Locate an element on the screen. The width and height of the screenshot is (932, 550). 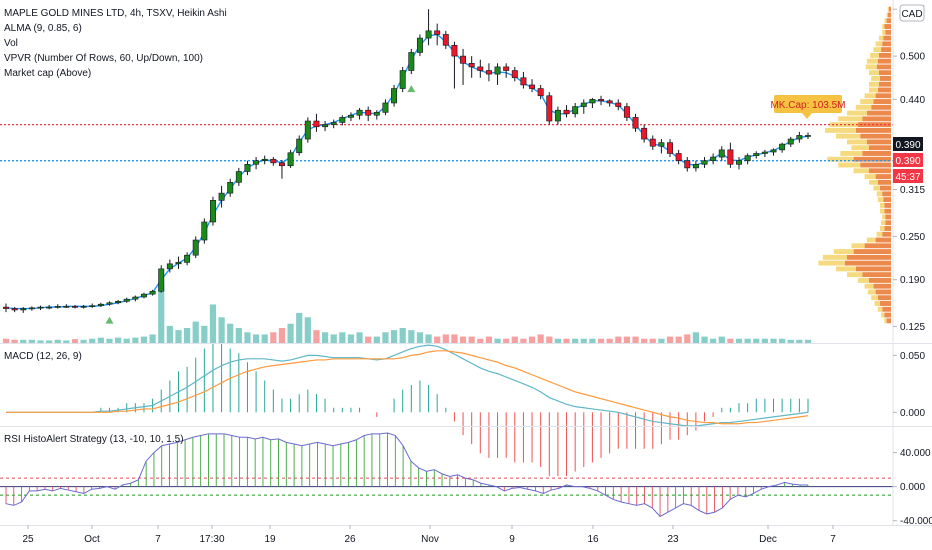
price-tick-label: 0.440 is located at coordinates (912, 100).